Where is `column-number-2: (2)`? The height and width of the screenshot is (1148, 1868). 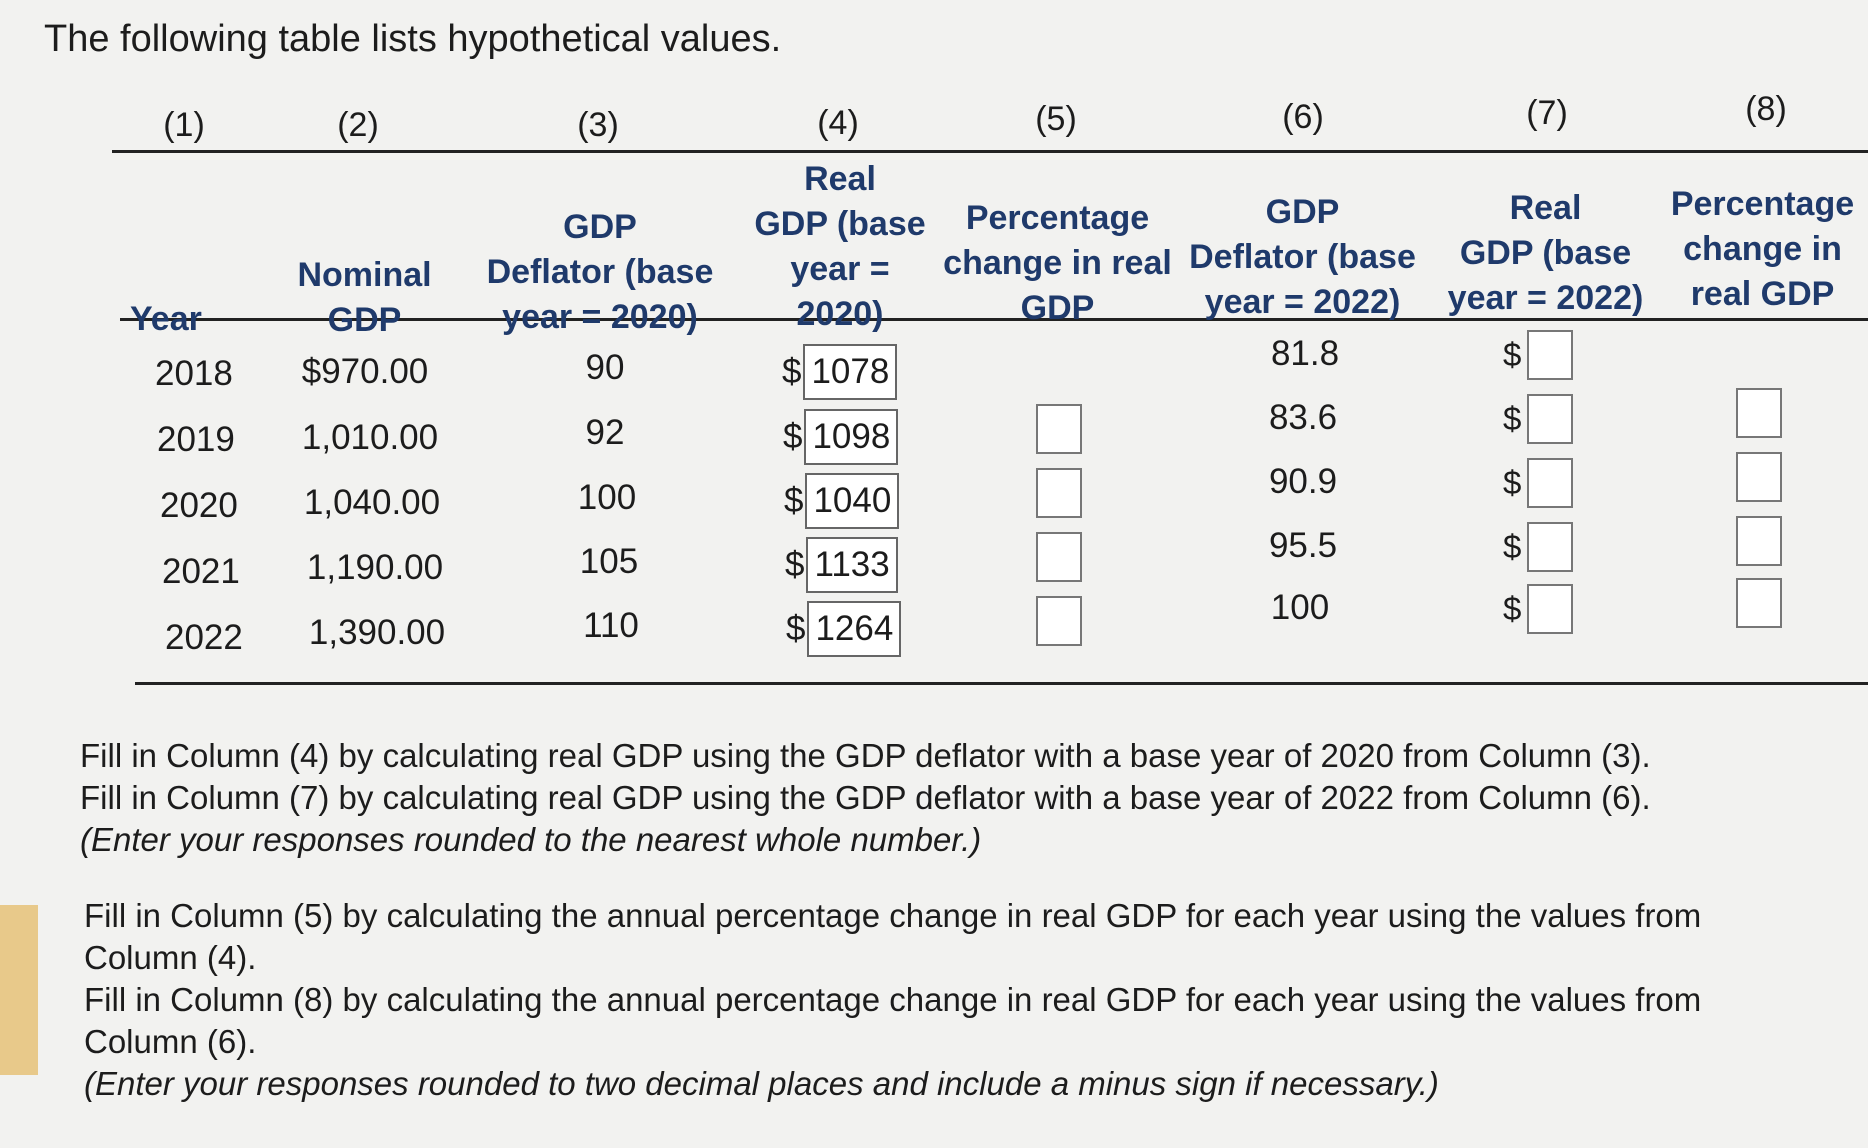
column-number-2: (2) is located at coordinates (358, 125).